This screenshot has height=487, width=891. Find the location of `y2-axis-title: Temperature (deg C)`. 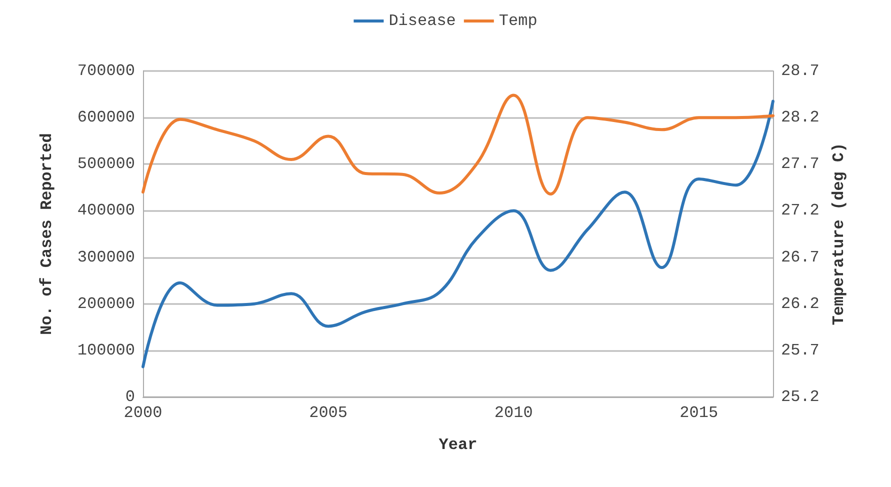

y2-axis-title: Temperature (deg C) is located at coordinates (839, 234).